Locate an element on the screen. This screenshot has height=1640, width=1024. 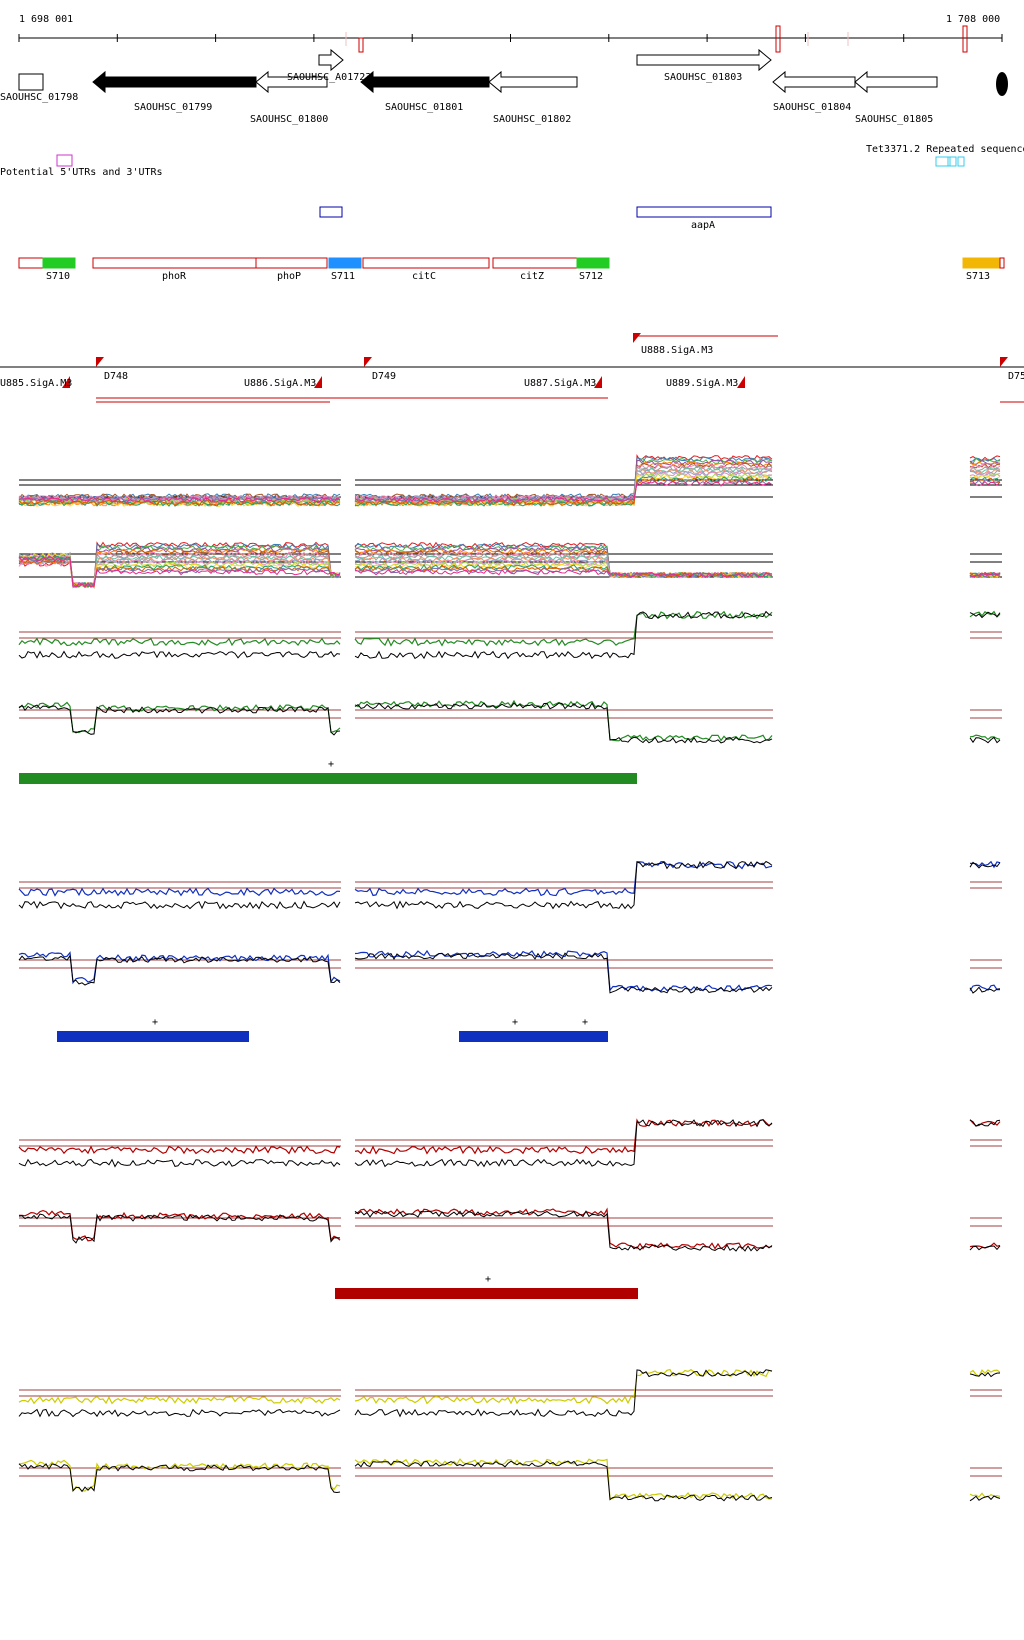
operon-label: phoP is located at coordinates (289, 276).